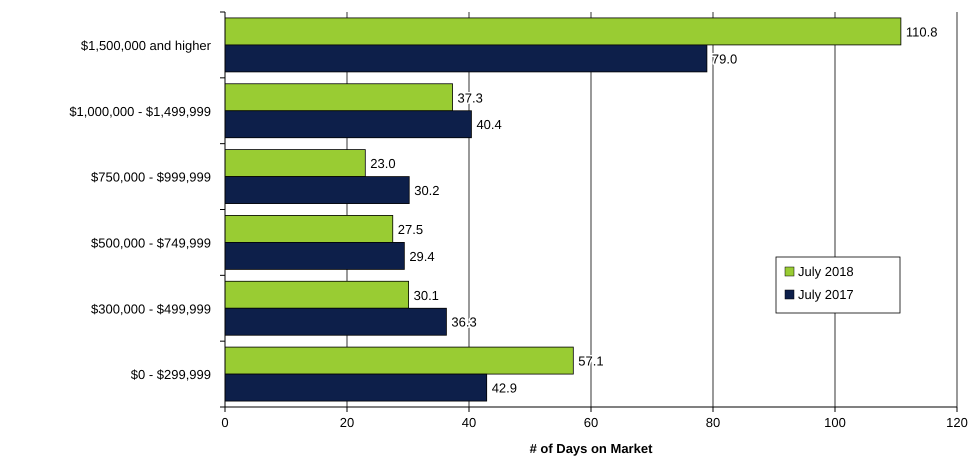  What do you see at coordinates (151, 177) in the screenshot?
I see `y-tick-label: $750,000 - $999,999` at bounding box center [151, 177].